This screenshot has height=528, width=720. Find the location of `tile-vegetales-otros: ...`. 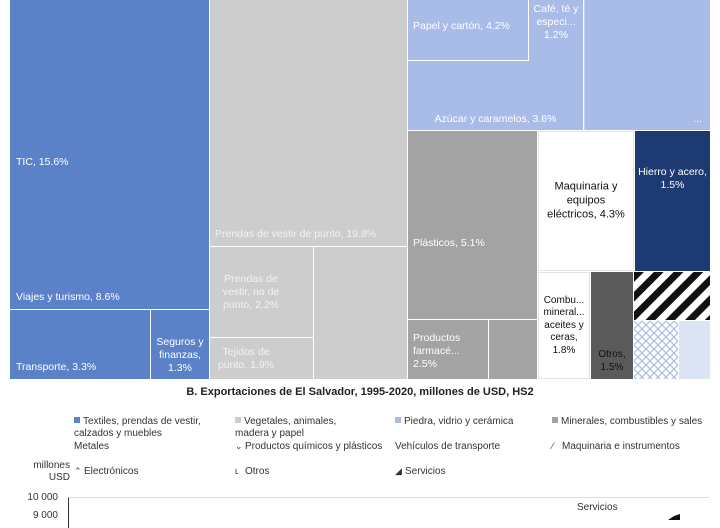

tile-vegetales-otros: ... is located at coordinates (647, 65).